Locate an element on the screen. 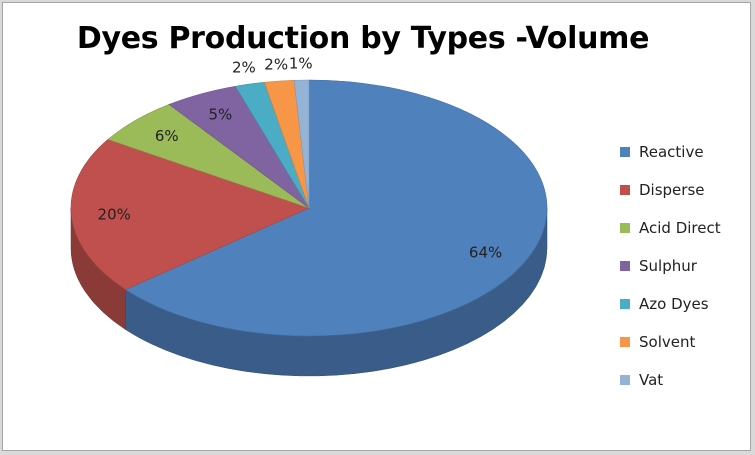 This screenshot has height=455, width=755. legend-label: Solvent is located at coordinates (667, 342).